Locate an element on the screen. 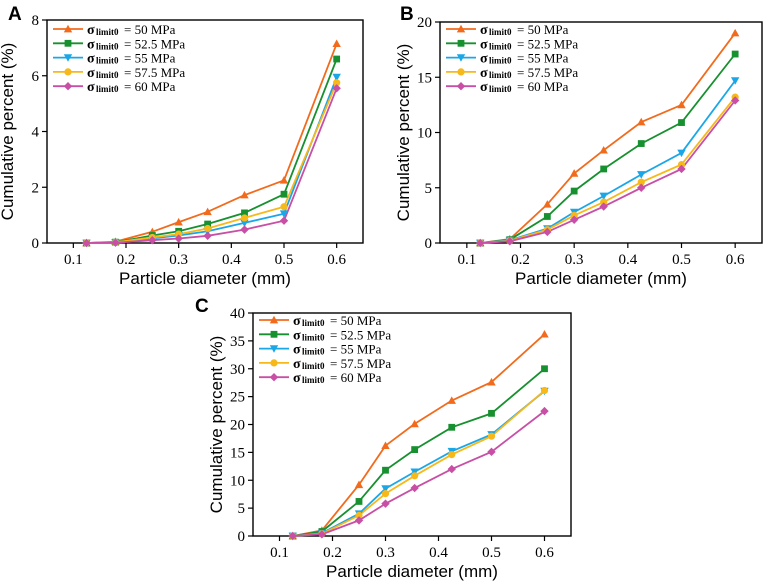  y-tick-label: 25 is located at coordinates (237, 398).